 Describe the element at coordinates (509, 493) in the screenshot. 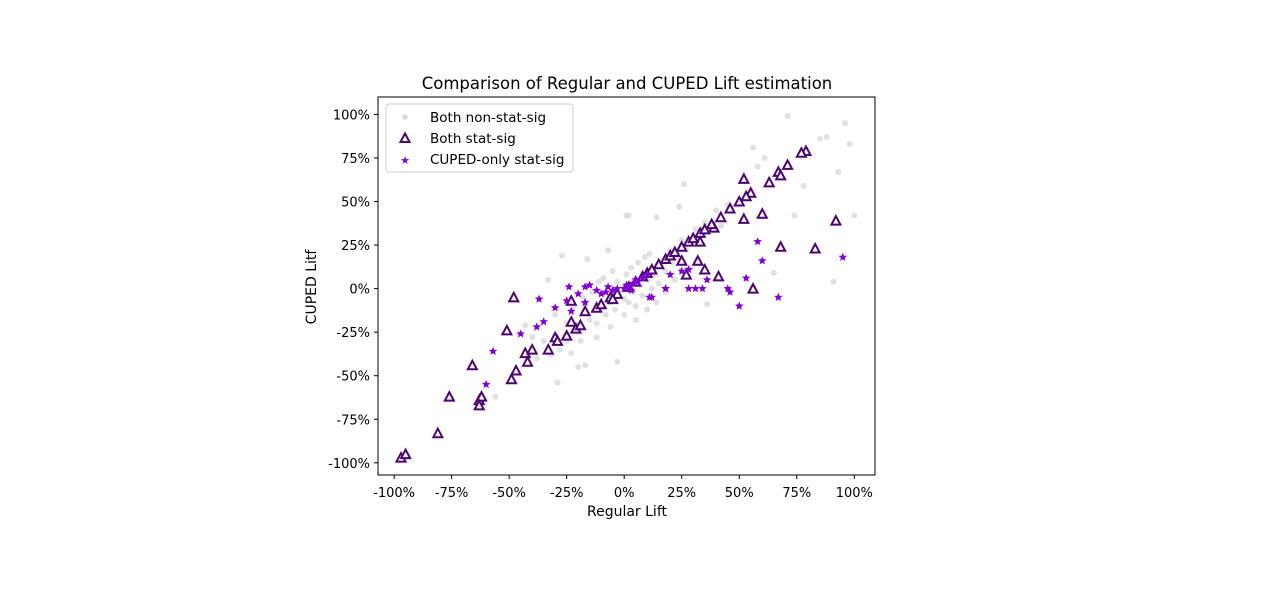

I see `x-tick-label: -50%` at that location.